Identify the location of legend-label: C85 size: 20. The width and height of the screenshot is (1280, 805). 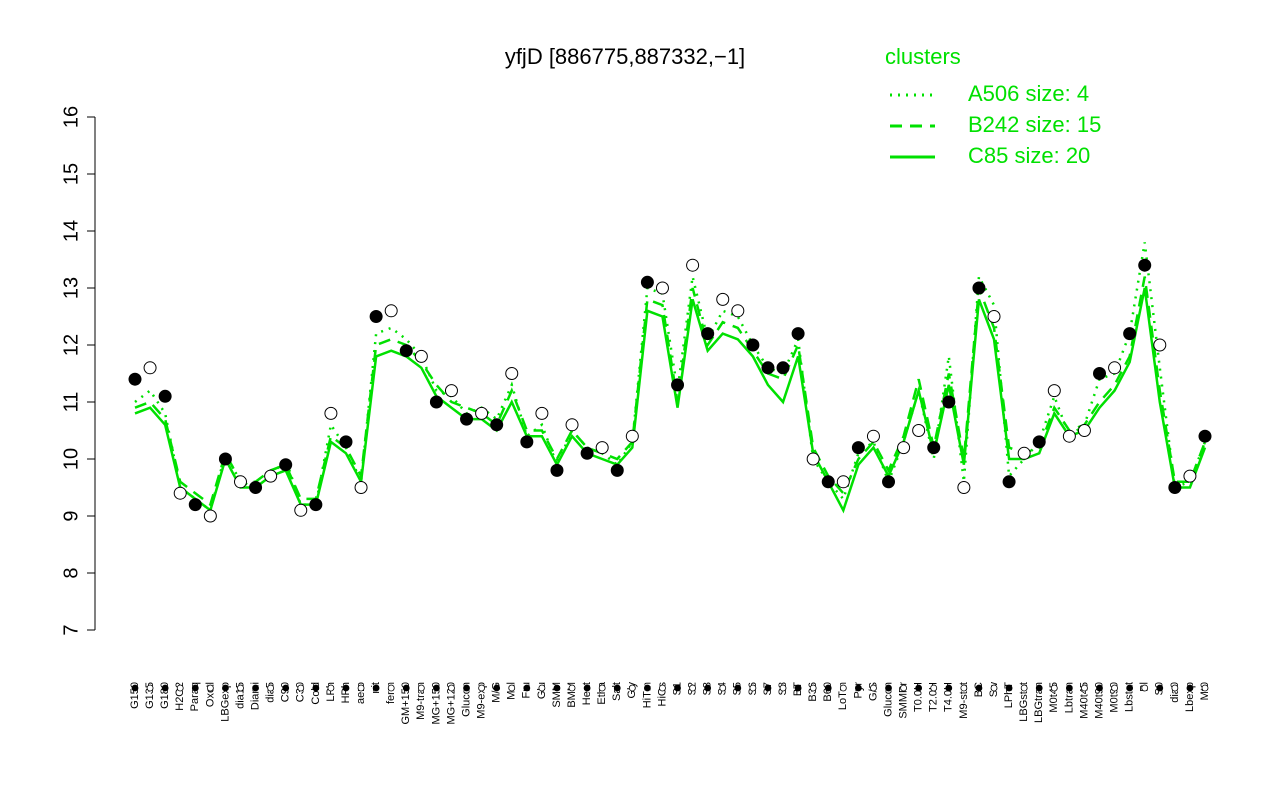
(1029, 155).